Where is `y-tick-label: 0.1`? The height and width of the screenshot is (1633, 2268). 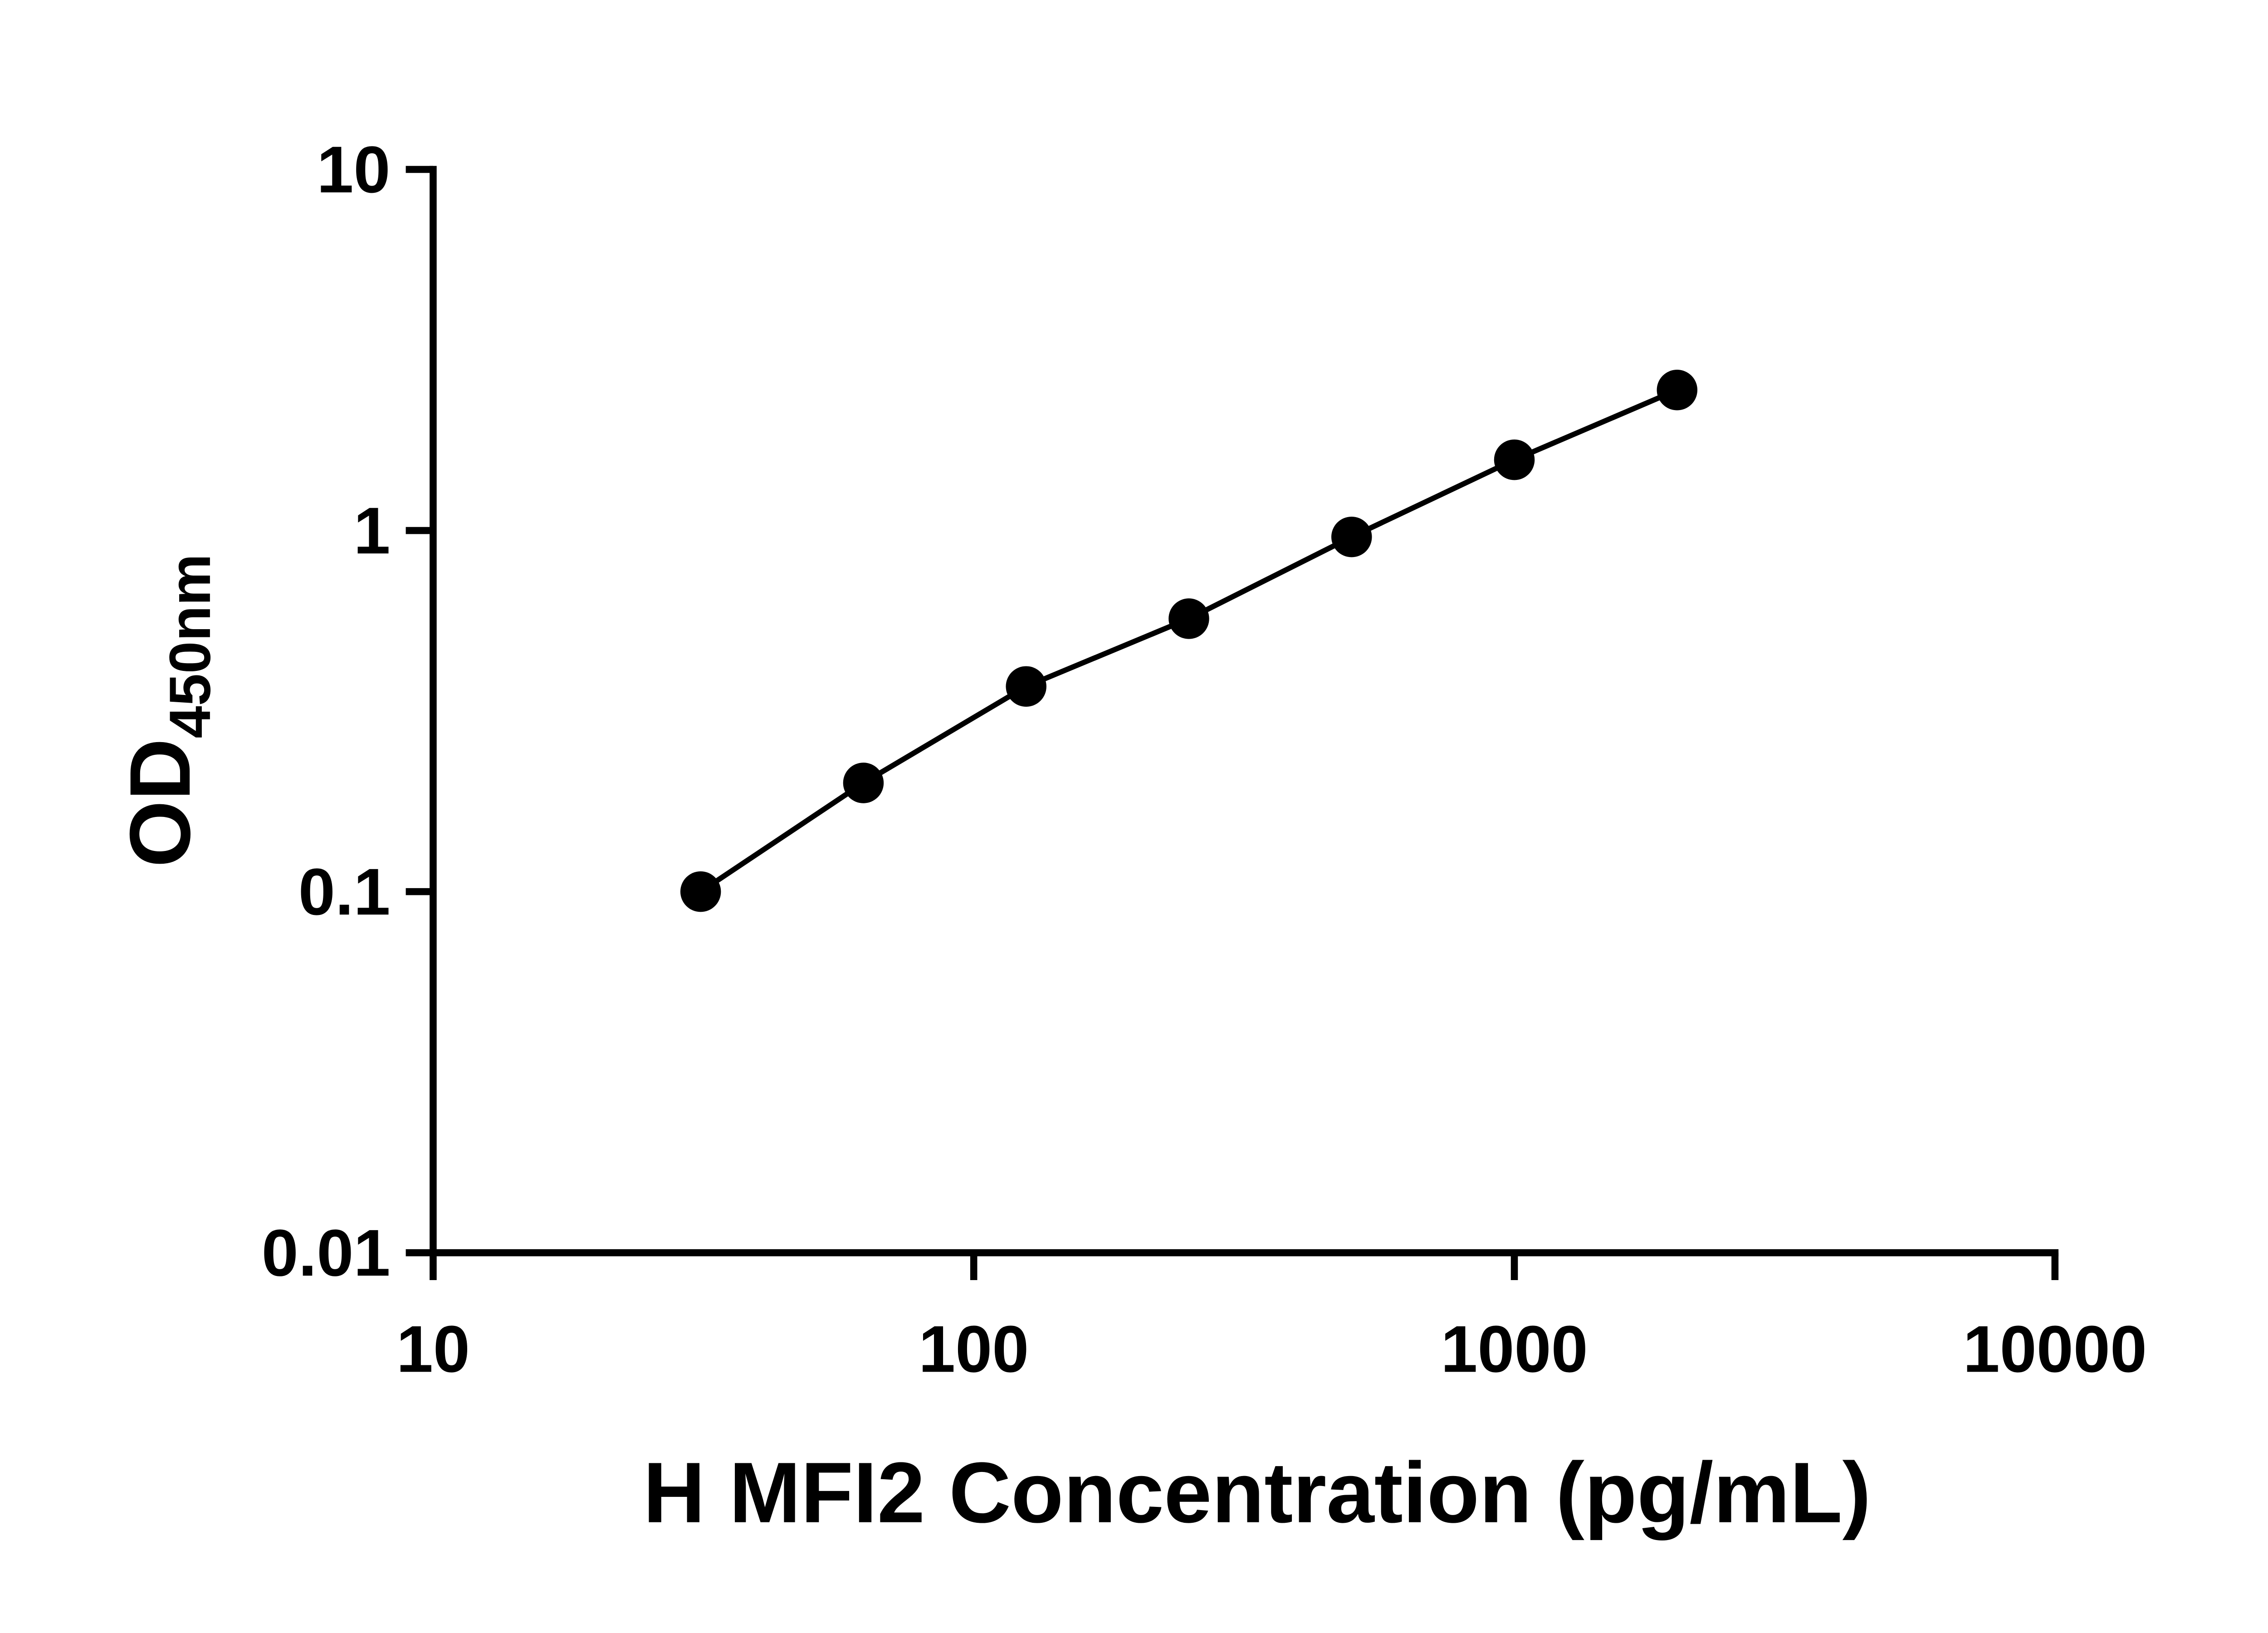
y-tick-label: 0.1 is located at coordinates (345, 892).